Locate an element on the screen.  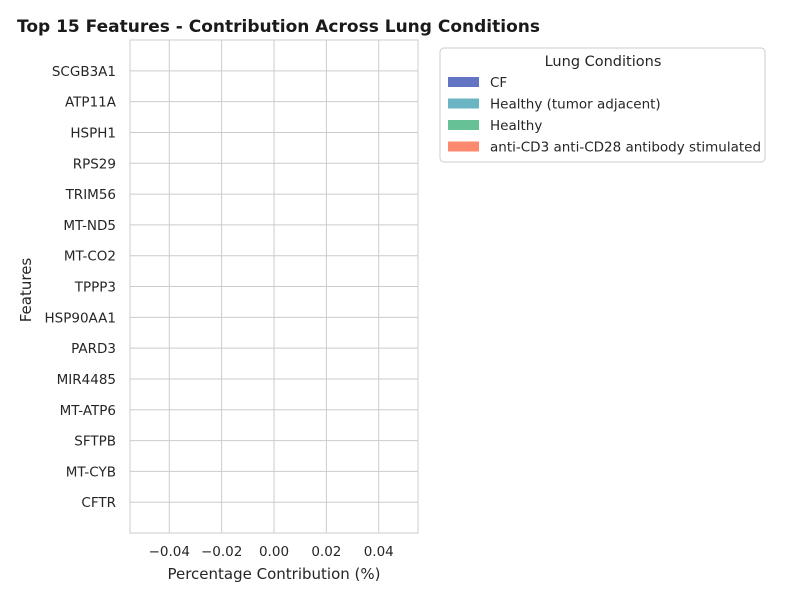
y-tick-label: TPPP3 is located at coordinates (95, 288).